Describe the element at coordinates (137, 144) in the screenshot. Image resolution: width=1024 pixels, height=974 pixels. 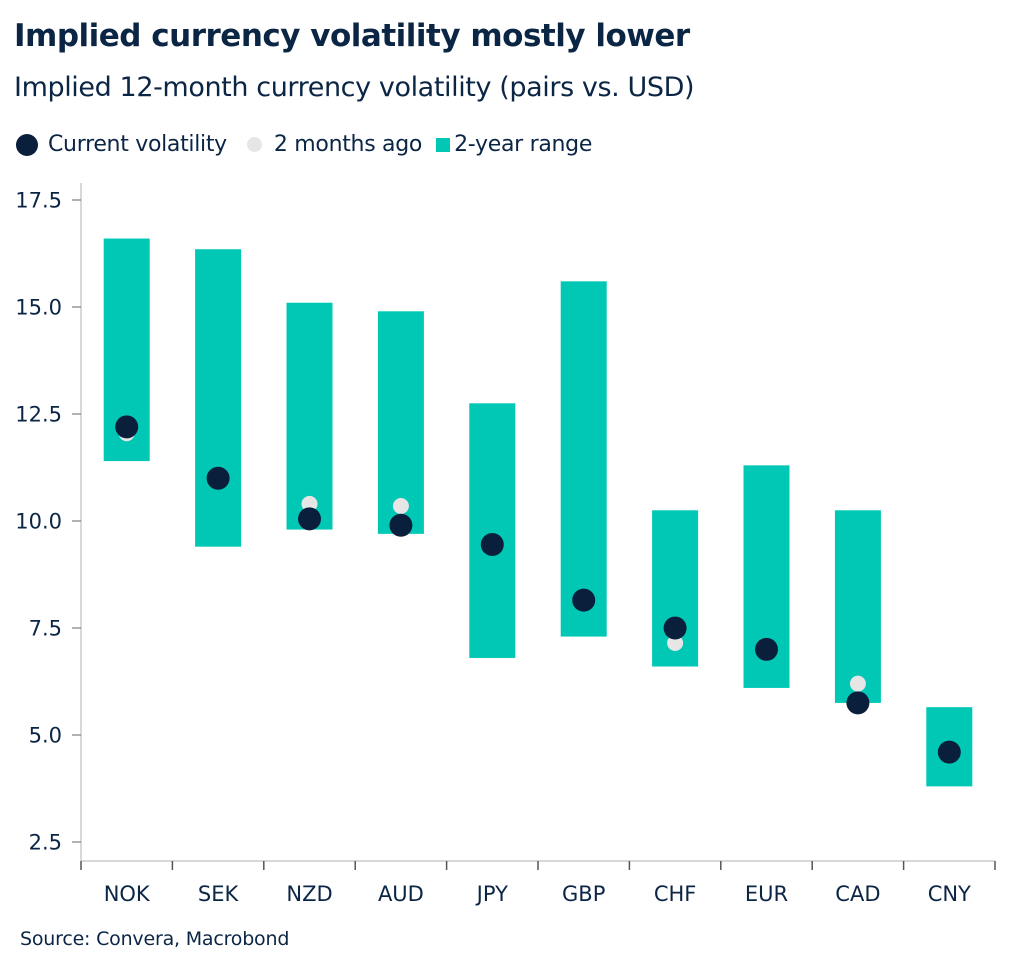
I see `legend-label-current: Current volatility` at that location.